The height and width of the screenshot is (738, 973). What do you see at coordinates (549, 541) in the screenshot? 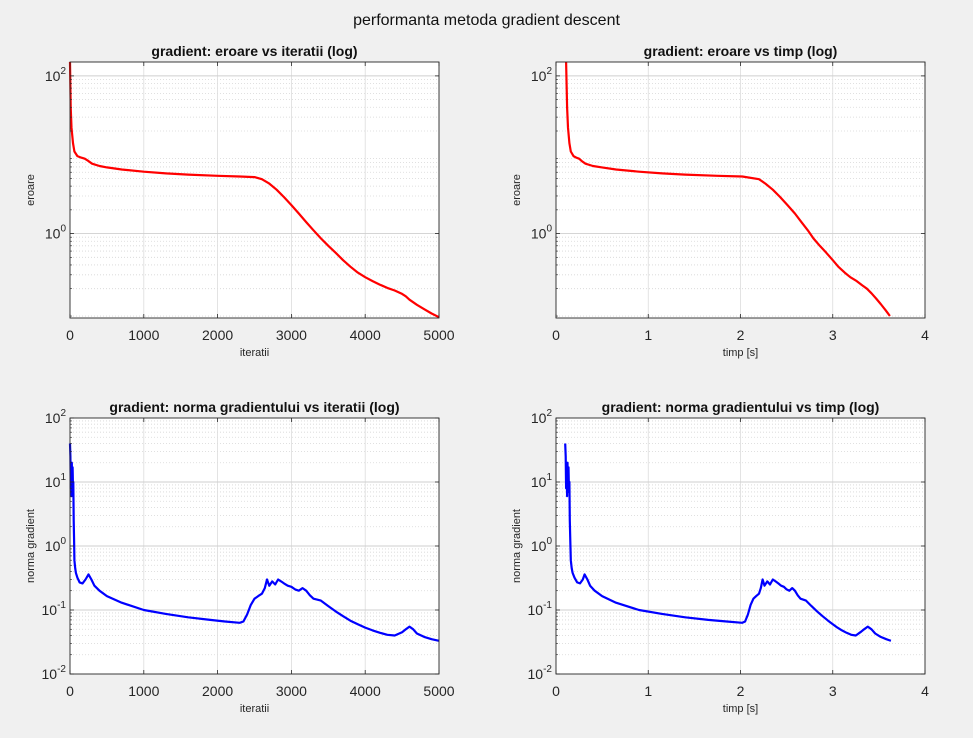
I see `chart-4-y-tick-exponent: 0` at bounding box center [549, 541].